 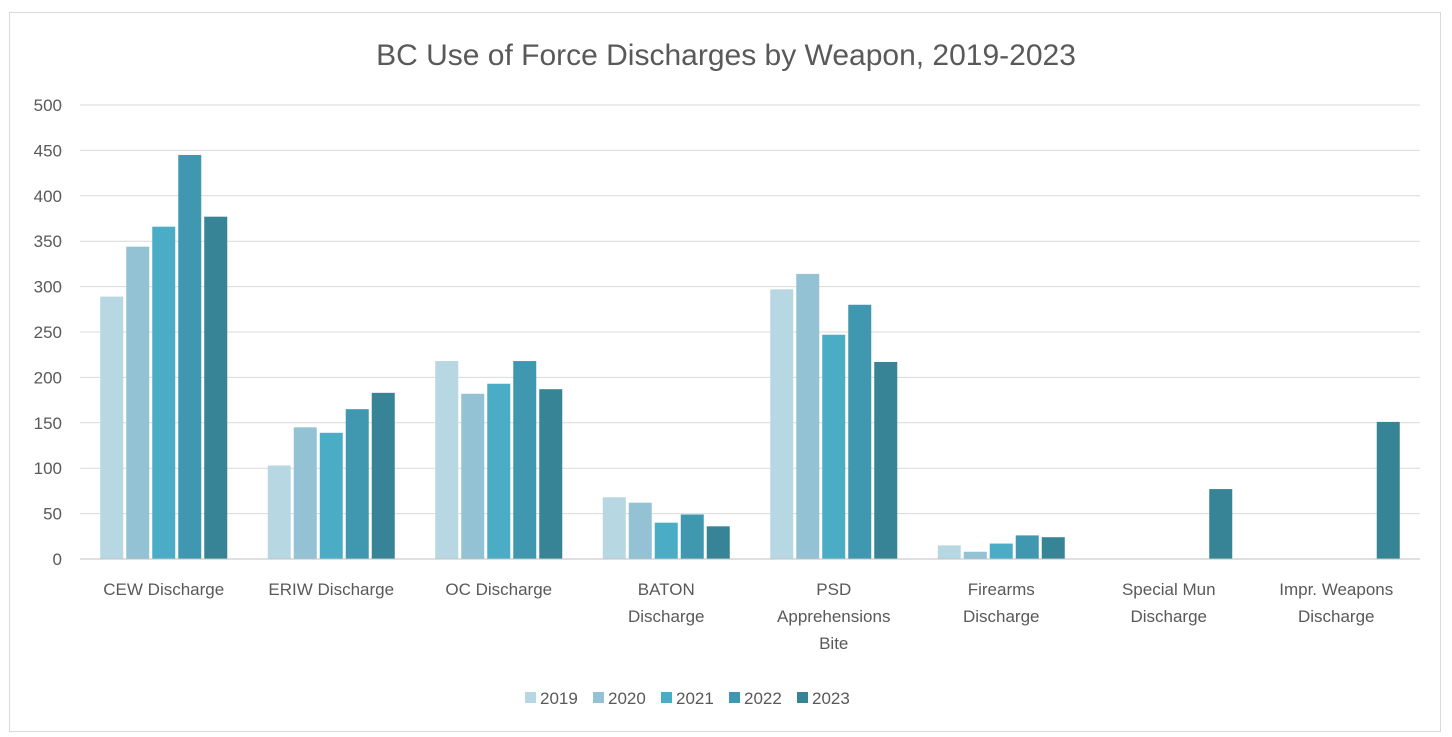 I want to click on y-axis-ticks: 0 50 100 150 200 250 300 350 400 450 500, so click(x=48, y=332).